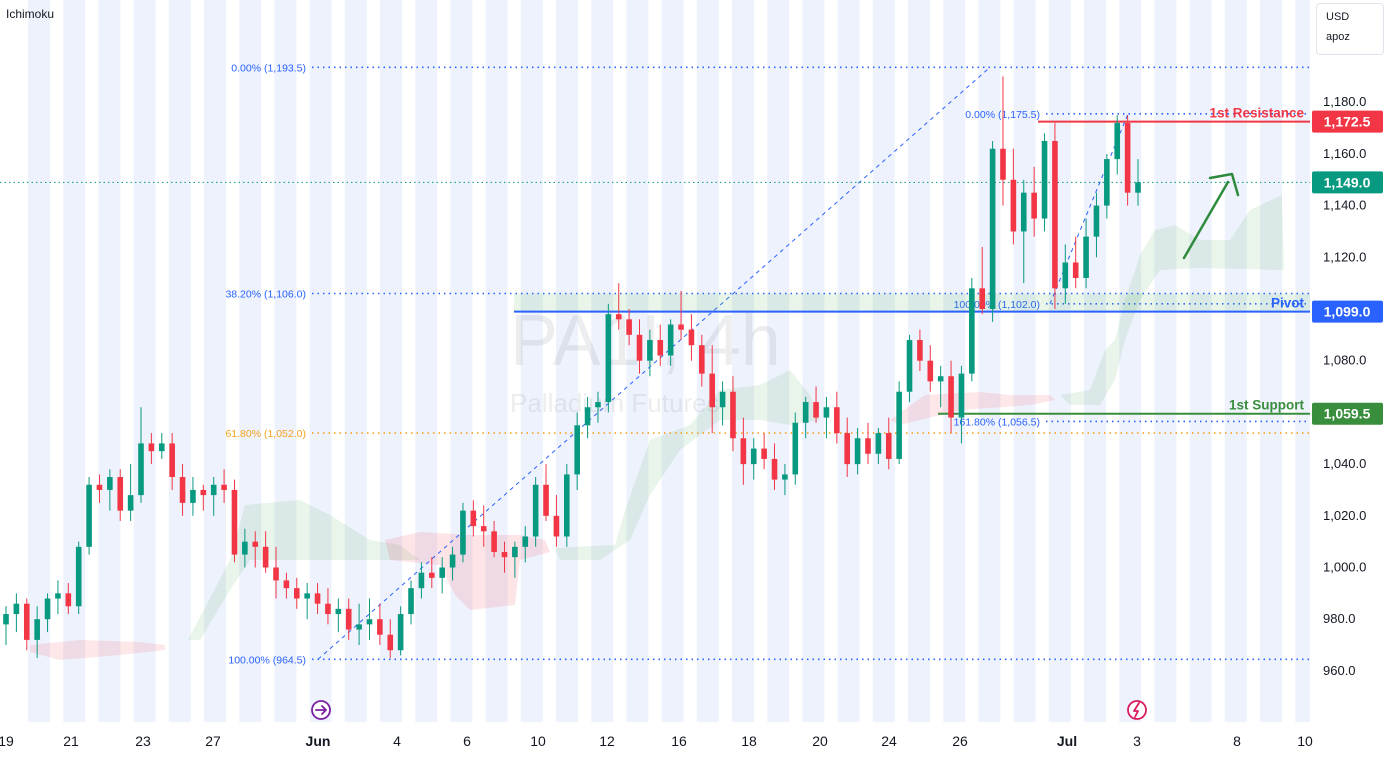 This screenshot has height=761, width=1386. Describe the element at coordinates (538, 741) in the screenshot. I see `x-tick-label: 10` at that location.